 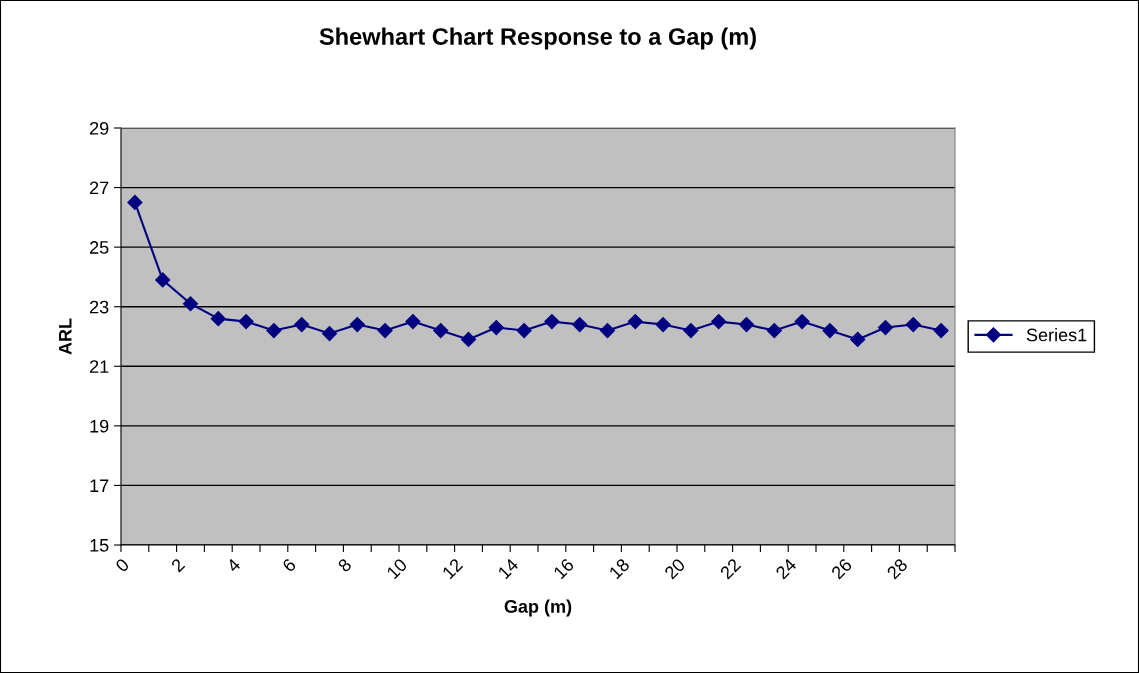 What do you see at coordinates (99, 247) in the screenshot?
I see `y-tick-label: 25` at bounding box center [99, 247].